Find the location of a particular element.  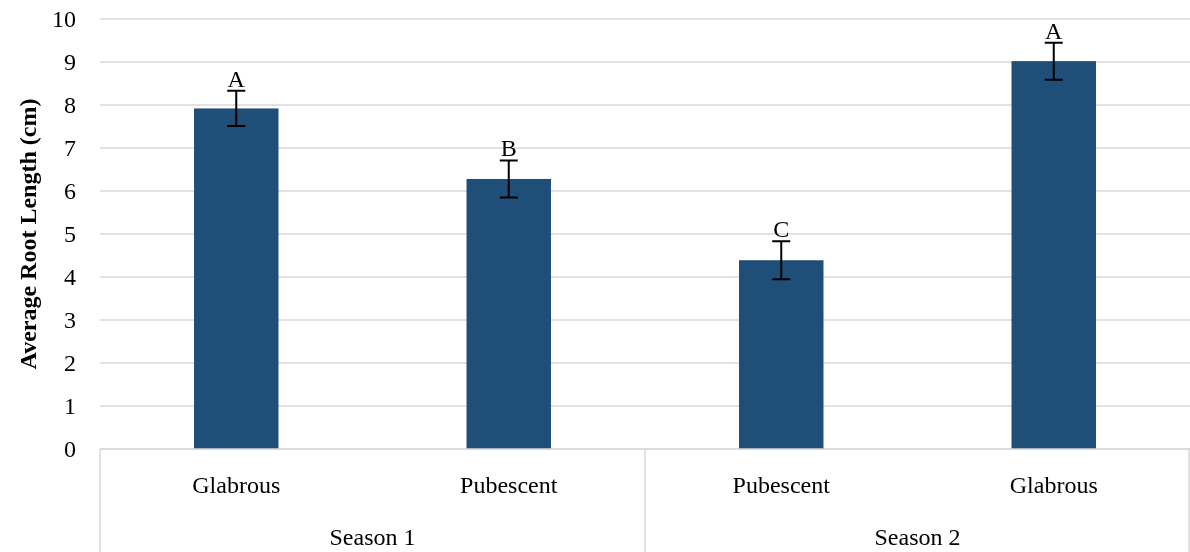

y-tick-label: 8 is located at coordinates (70, 105).